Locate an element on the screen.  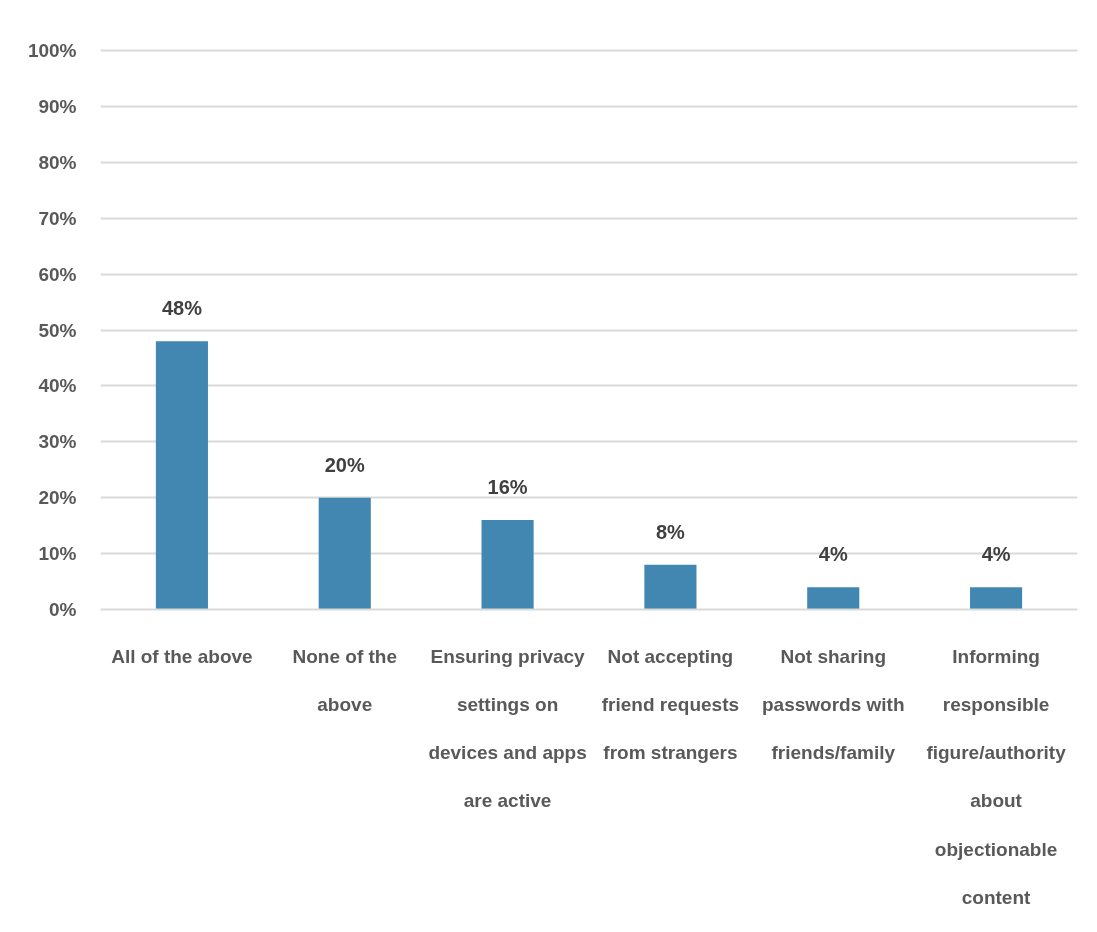
category-label: Not sharing passwords with friends/family is located at coordinates (833, 704).